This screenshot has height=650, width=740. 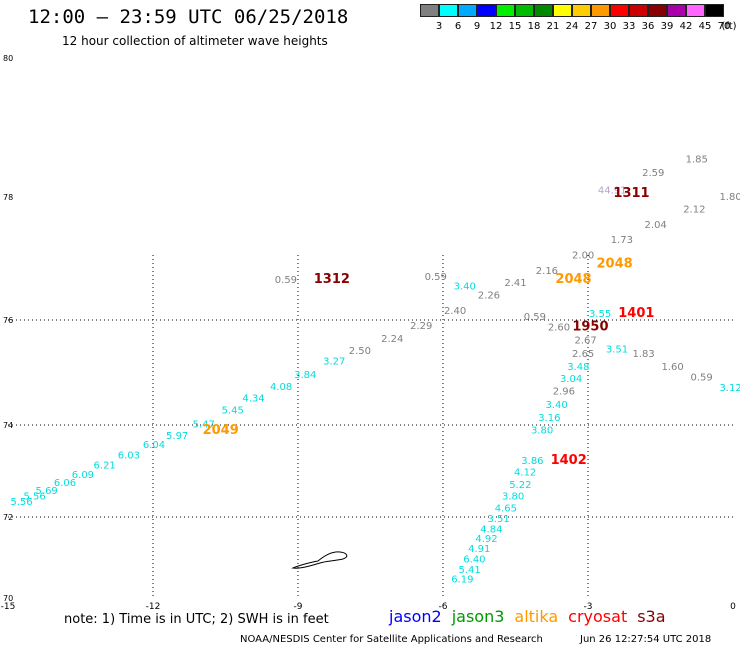 I want to click on wave-height-value: 5.97, so click(x=177, y=436).